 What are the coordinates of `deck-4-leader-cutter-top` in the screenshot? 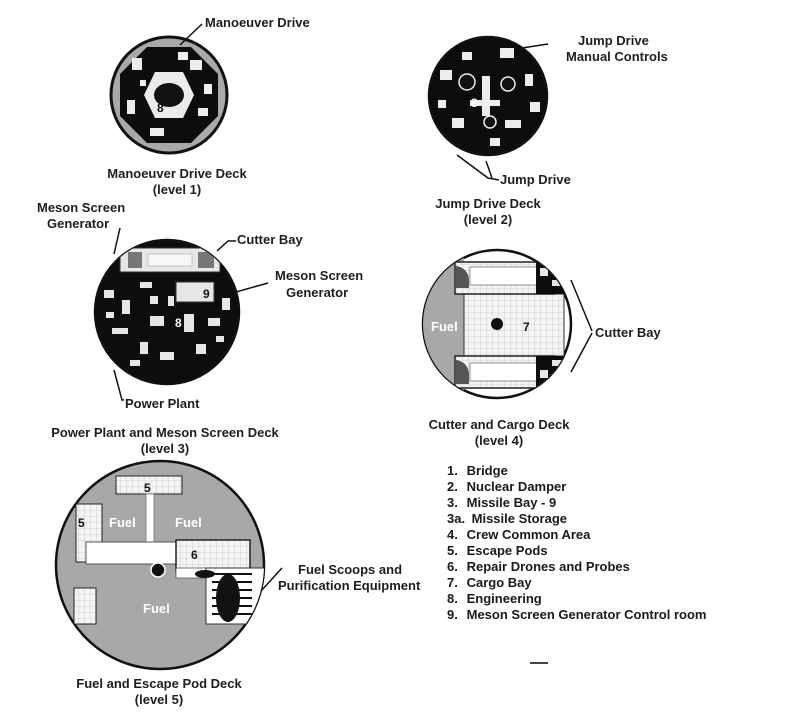 It's located at (581, 305).